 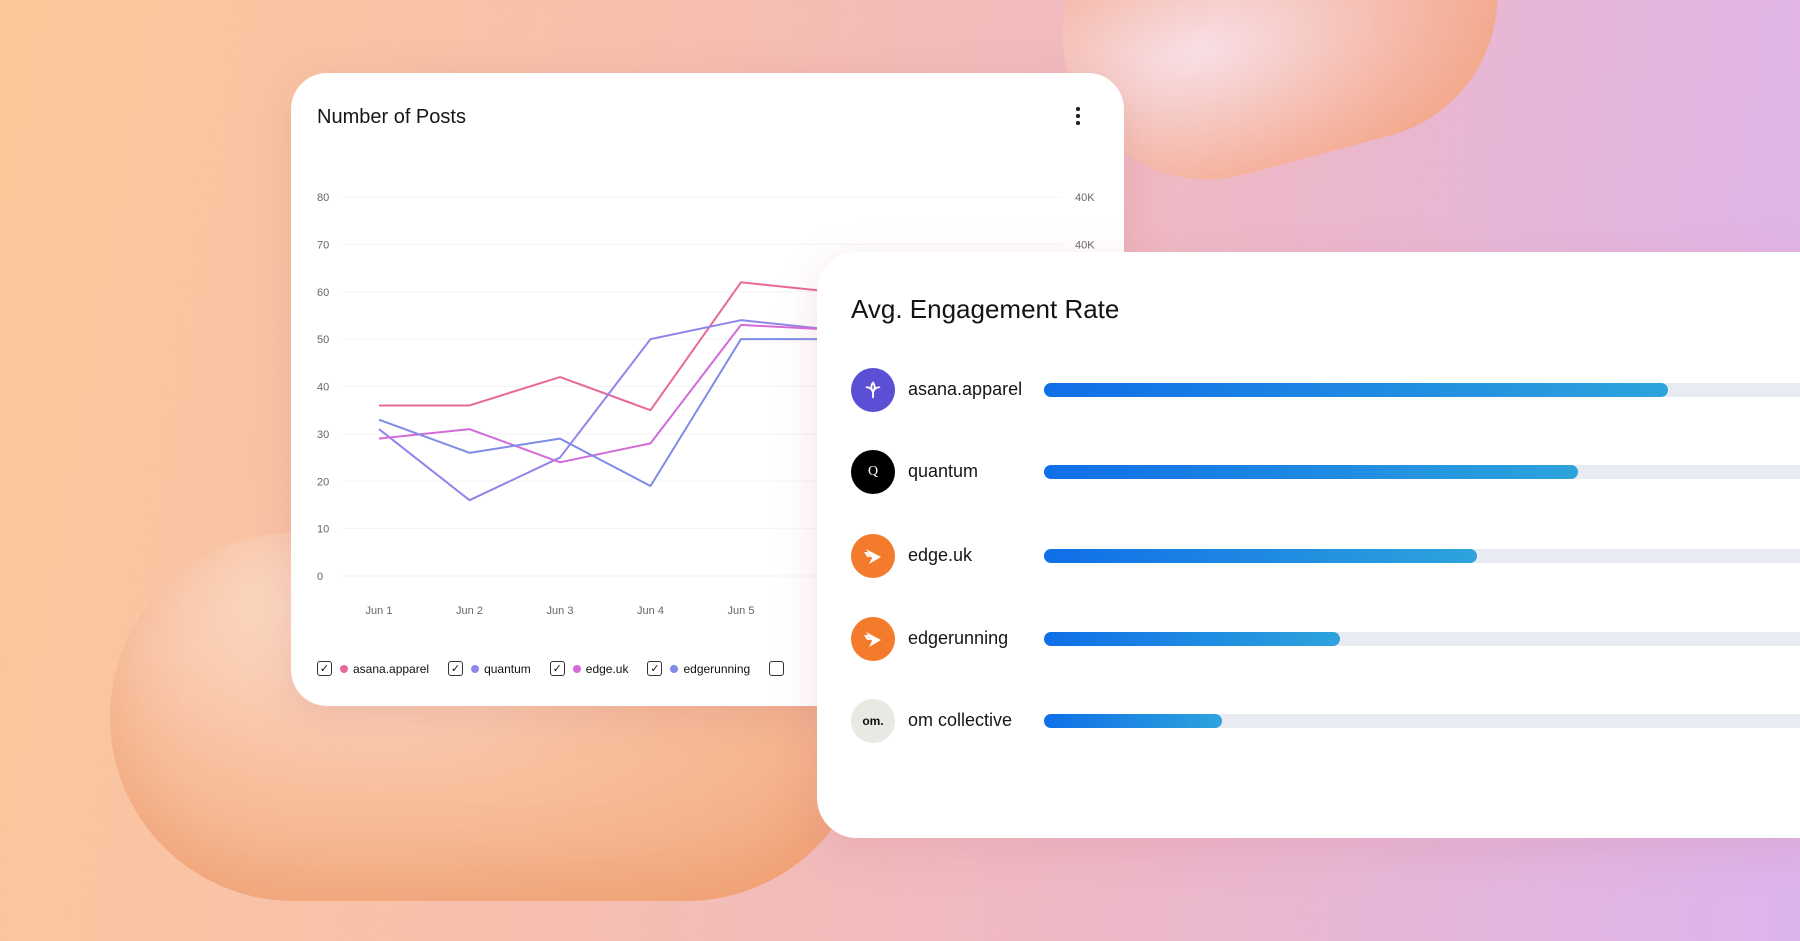 What do you see at coordinates (958, 638) in the screenshot?
I see `account-name: edgerunning` at bounding box center [958, 638].